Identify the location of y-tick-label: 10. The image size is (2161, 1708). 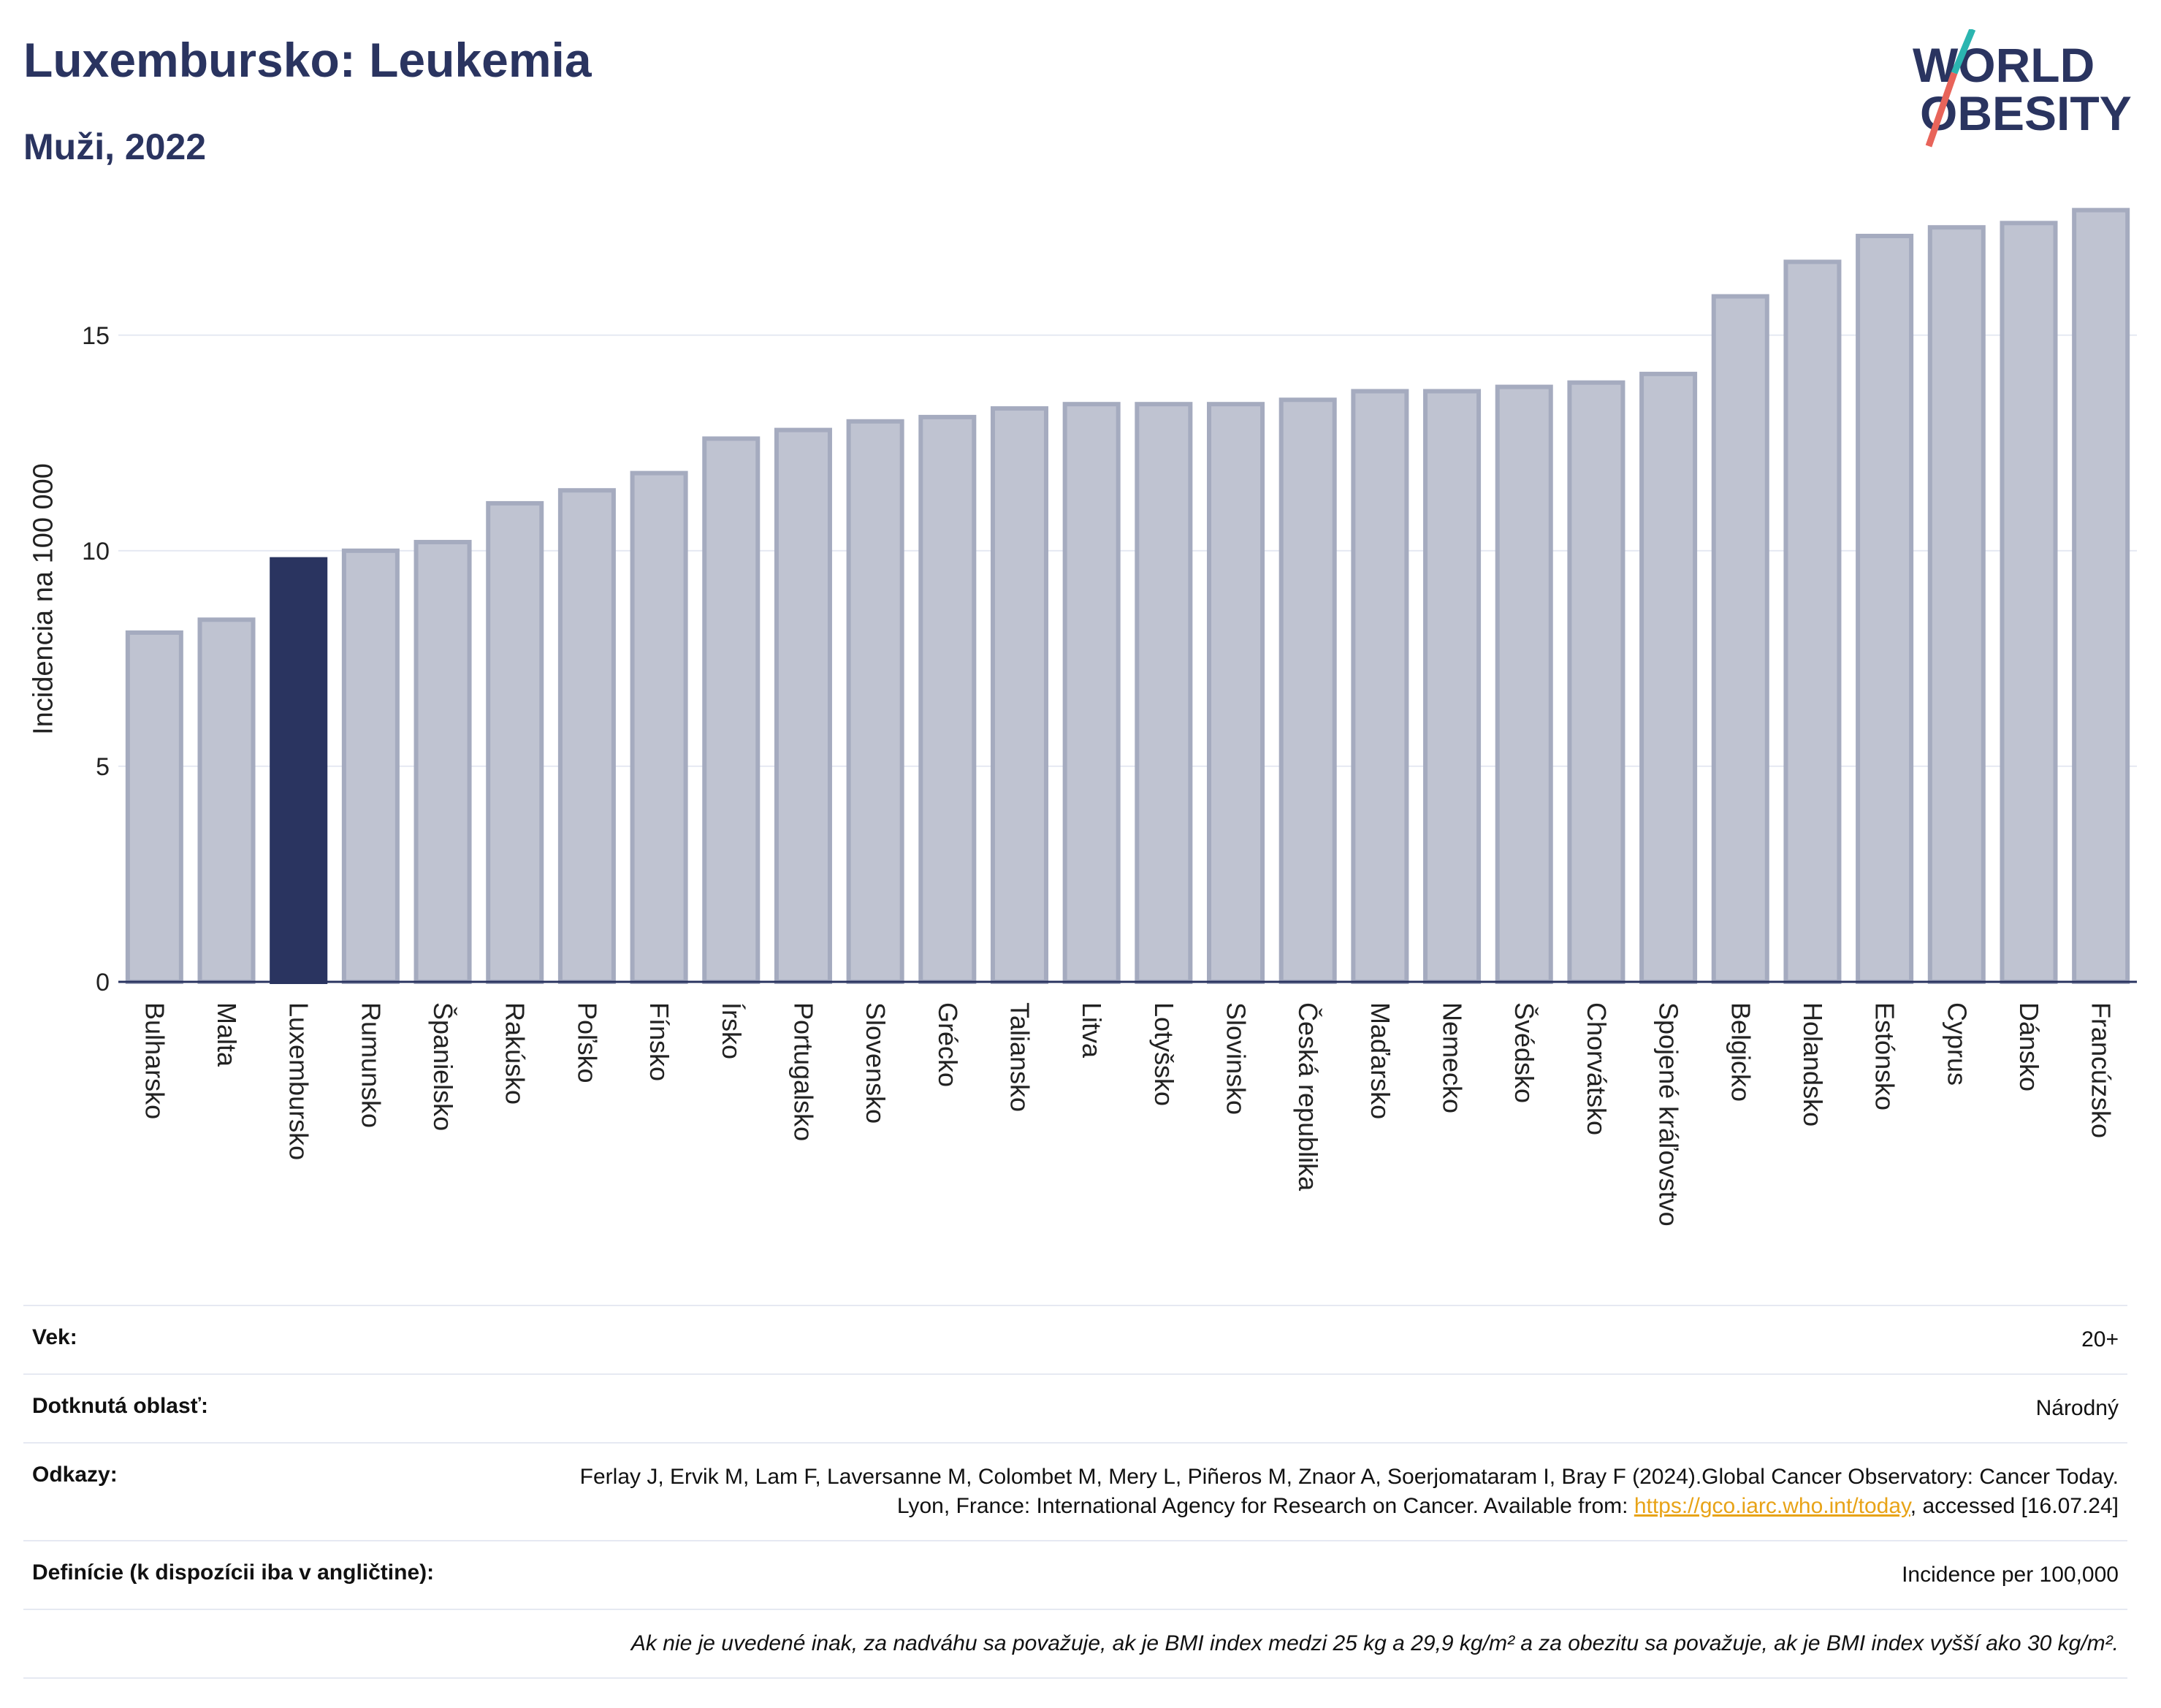
(96, 551).